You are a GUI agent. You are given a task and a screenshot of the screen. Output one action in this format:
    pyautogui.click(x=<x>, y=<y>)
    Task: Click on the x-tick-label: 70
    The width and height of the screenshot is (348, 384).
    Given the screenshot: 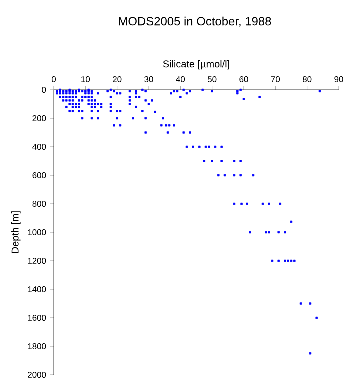 What is the action you would take?
    pyautogui.click(x=275, y=79)
    